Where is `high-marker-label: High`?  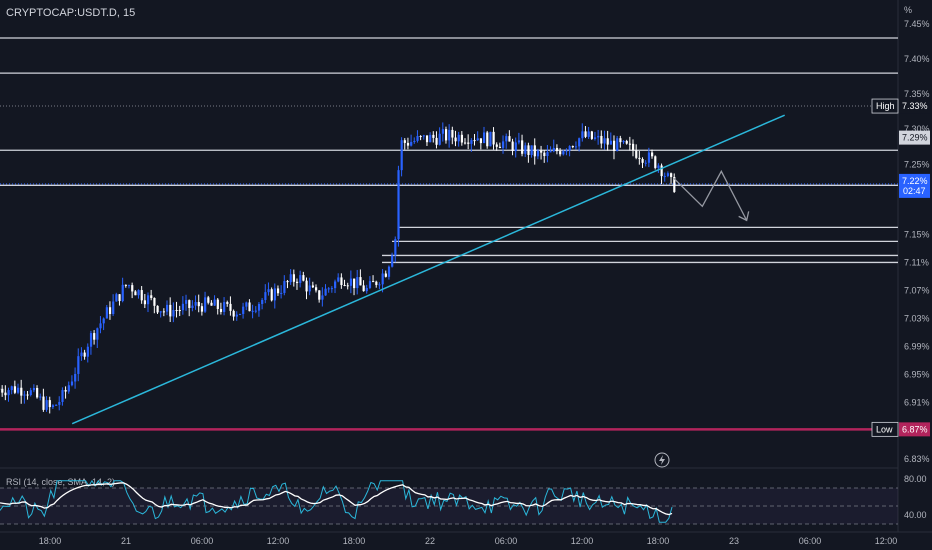 high-marker-label: High is located at coordinates (885, 106).